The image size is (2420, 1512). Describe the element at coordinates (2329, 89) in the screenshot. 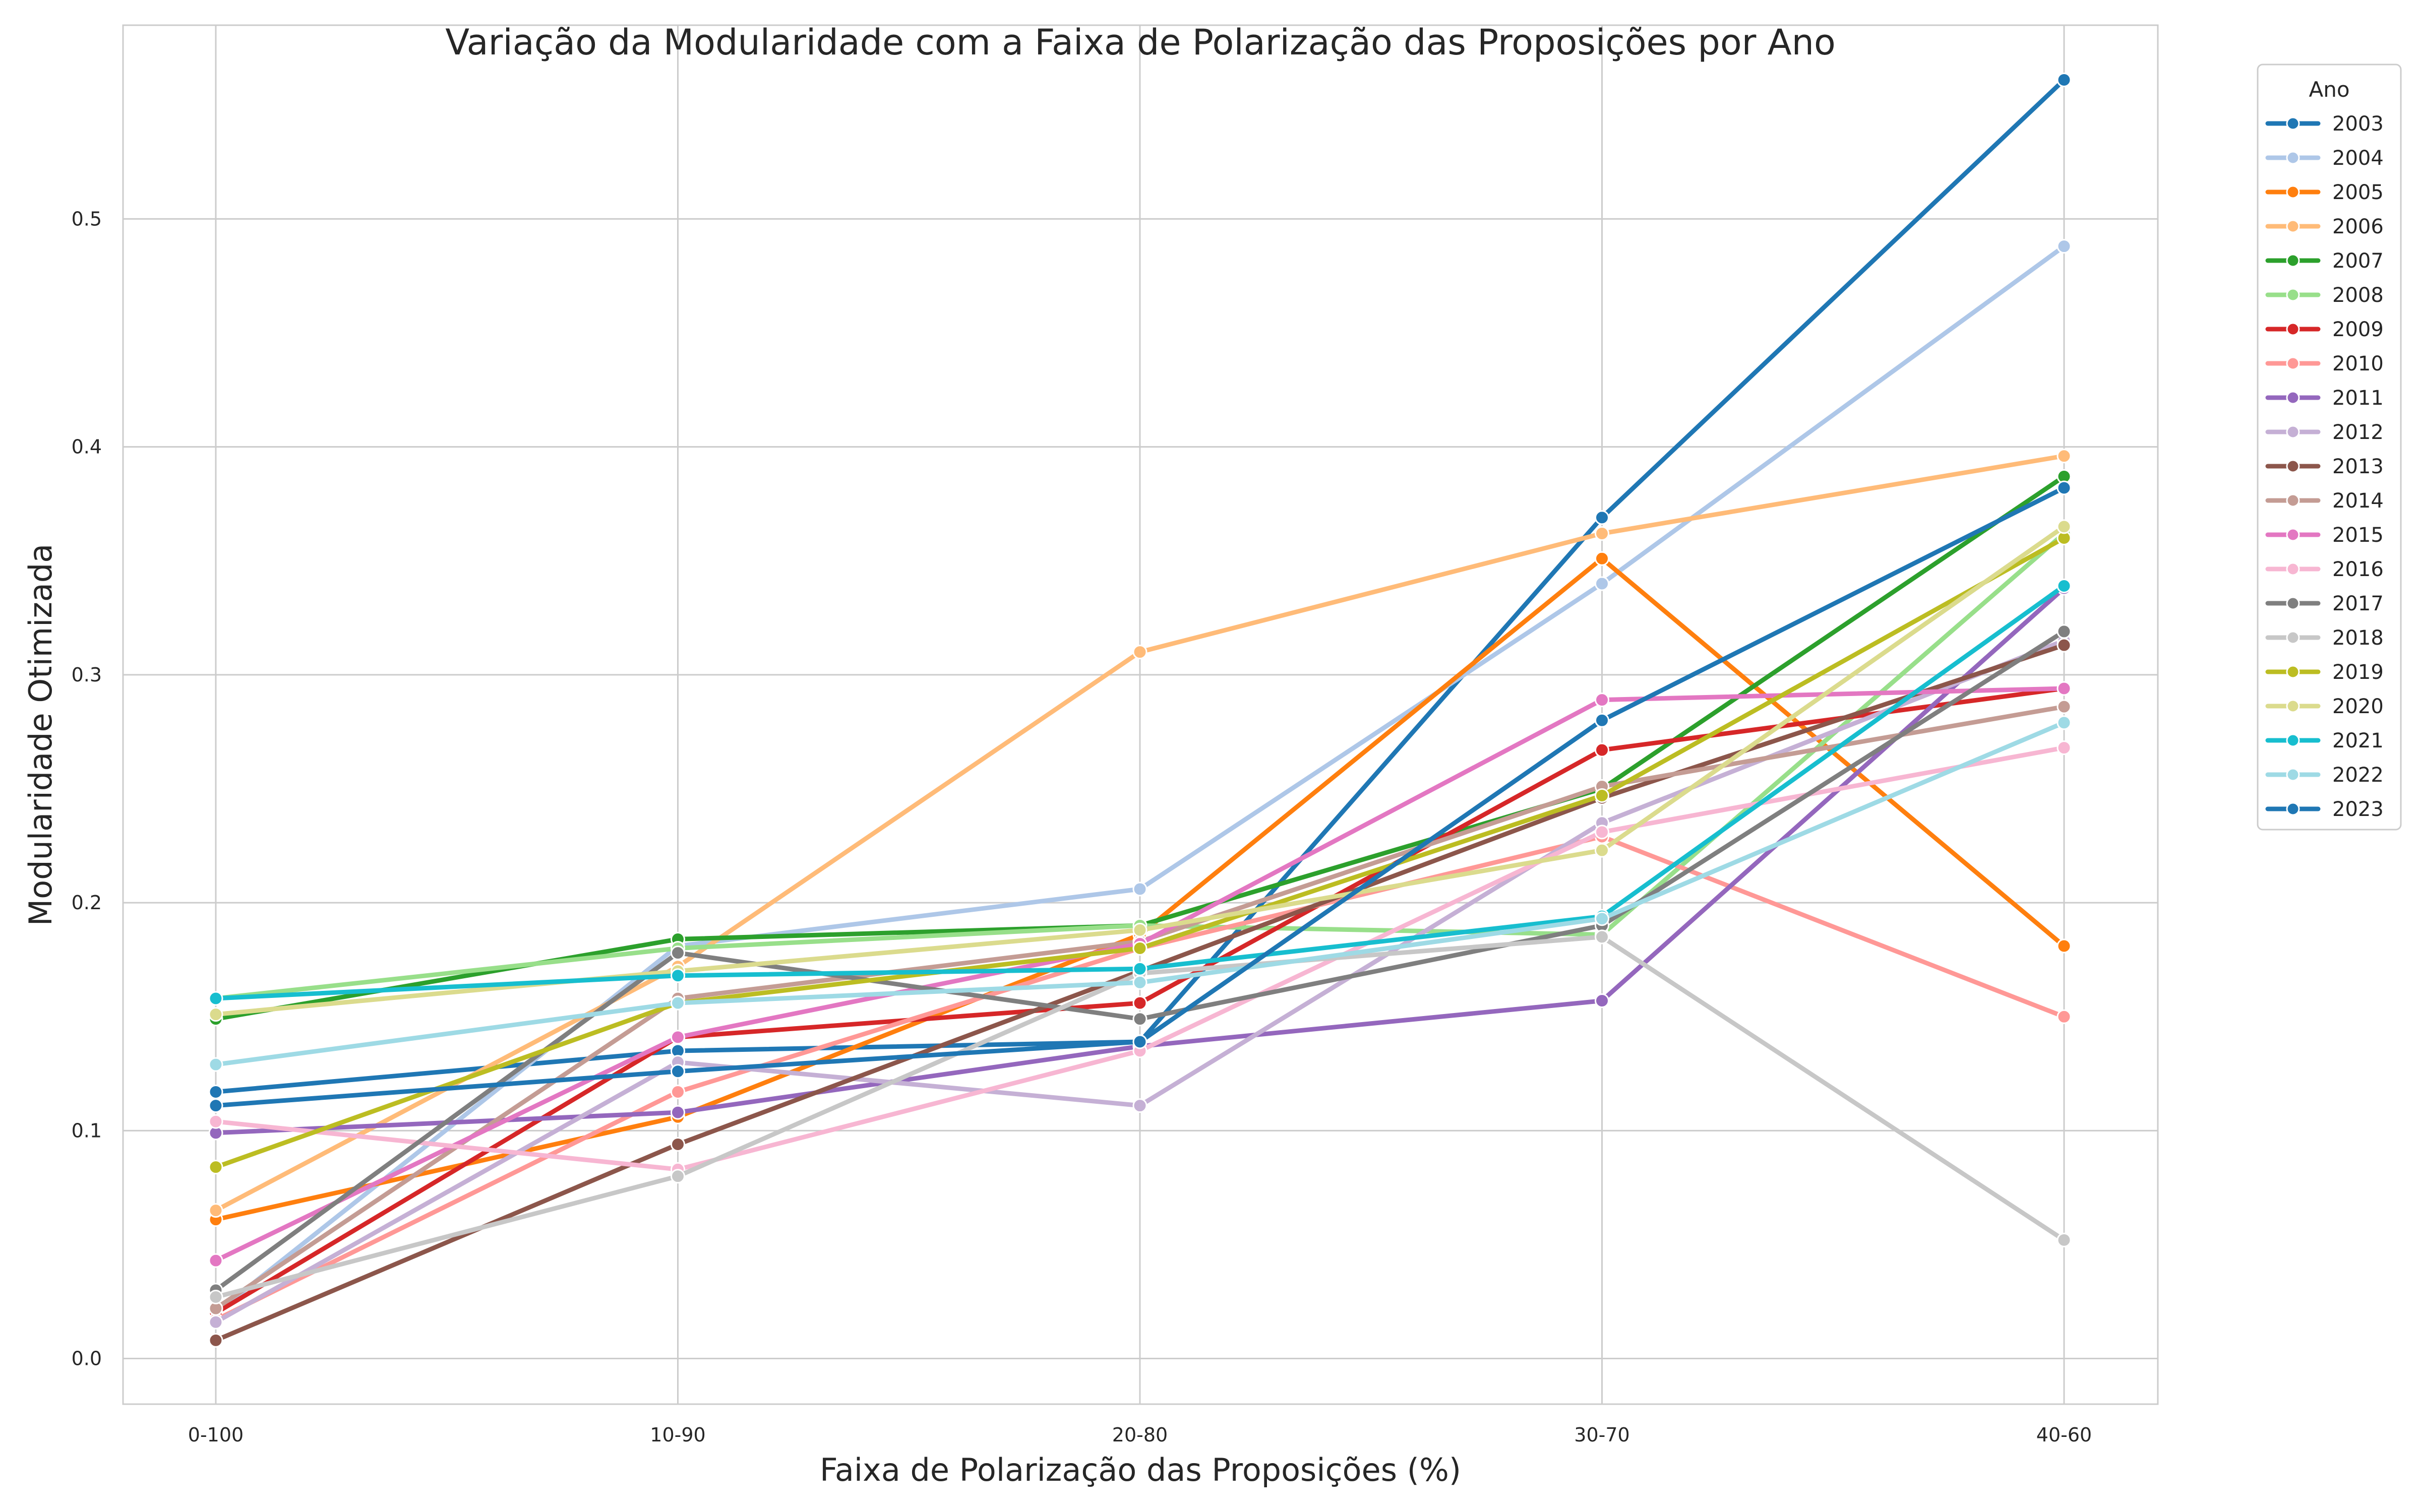

I see `legend-title: Ano` at that location.